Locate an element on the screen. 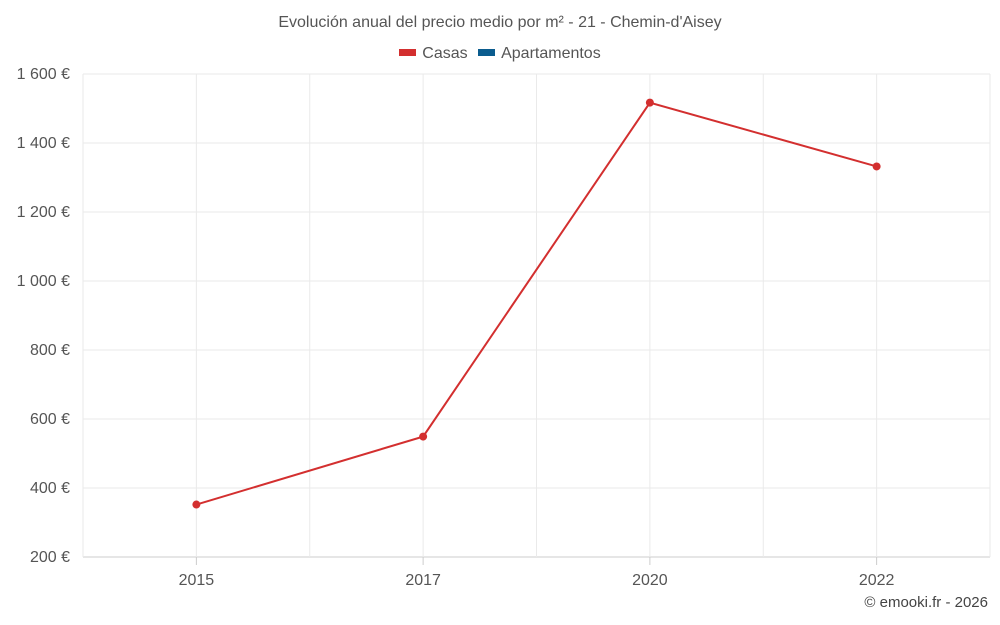  x-tick-label: 2015 is located at coordinates (197, 580).